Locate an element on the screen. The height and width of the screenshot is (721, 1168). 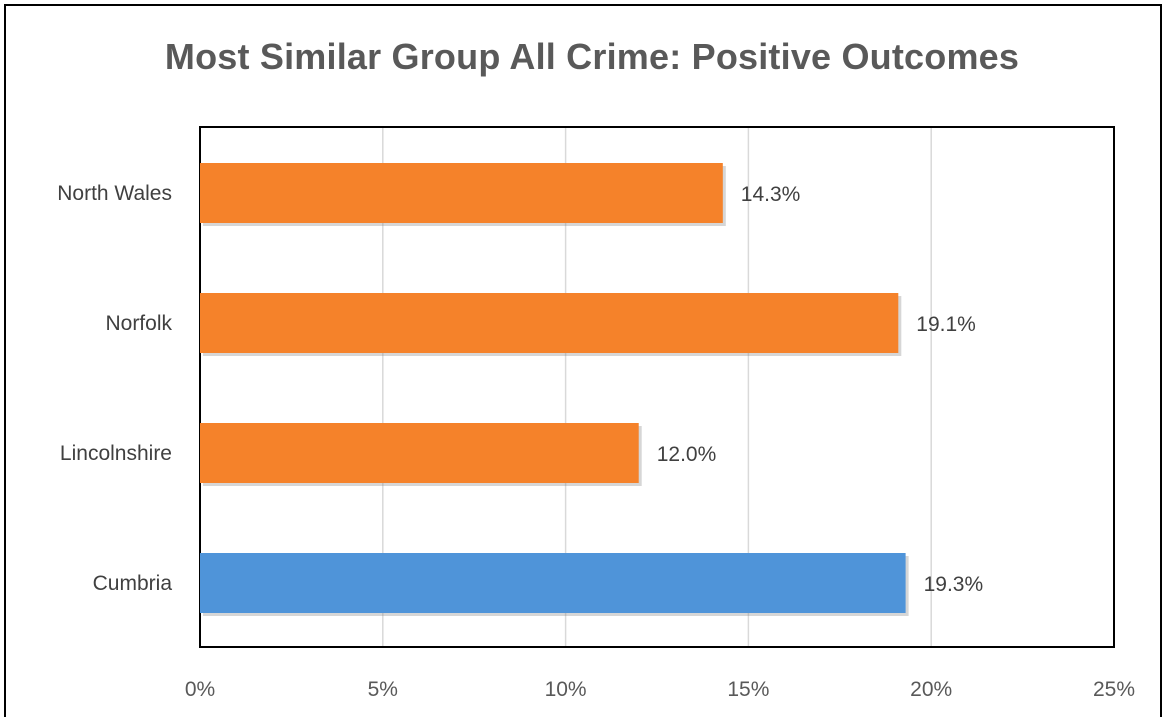
category-label: Cumbria is located at coordinates (133, 583).